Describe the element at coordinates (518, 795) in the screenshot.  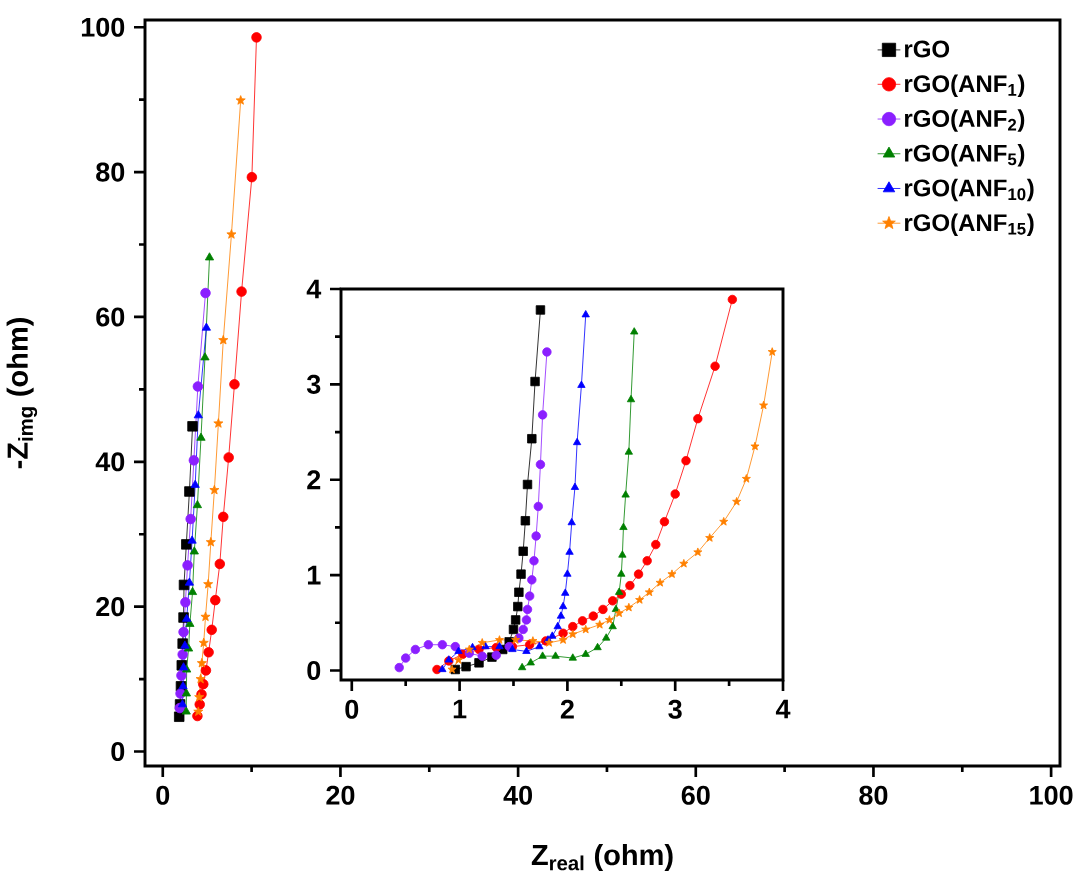
I see `x-tick-label: 40` at that location.